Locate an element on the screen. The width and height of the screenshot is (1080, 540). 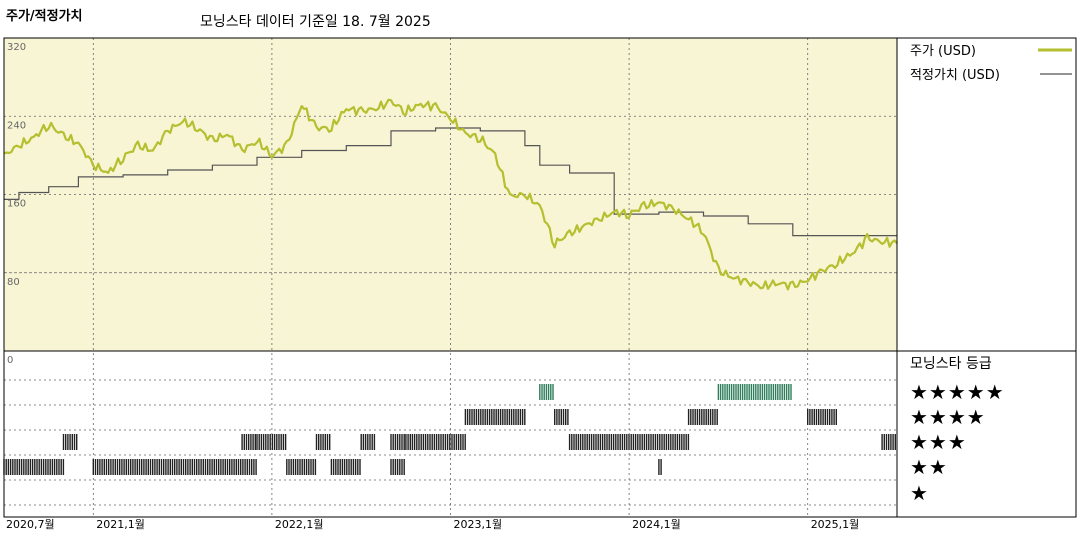
rating-row-1-star: ★ is located at coordinates (919, 493).